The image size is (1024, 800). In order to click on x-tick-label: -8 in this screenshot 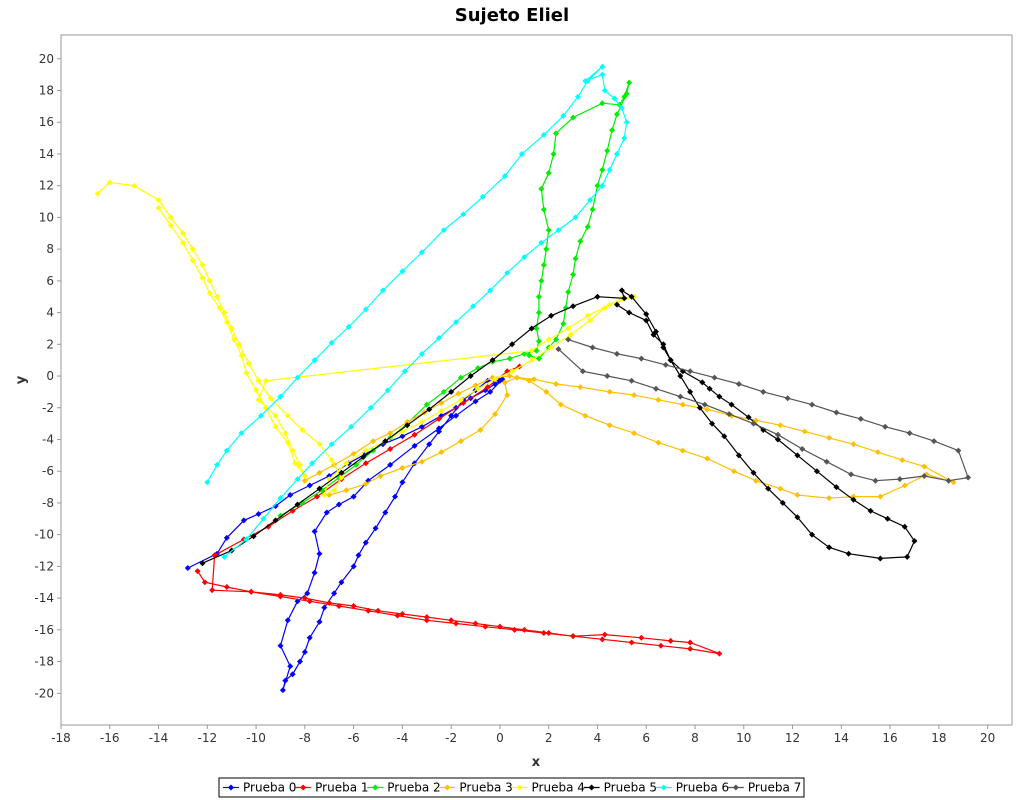, I will do `click(305, 738)`.